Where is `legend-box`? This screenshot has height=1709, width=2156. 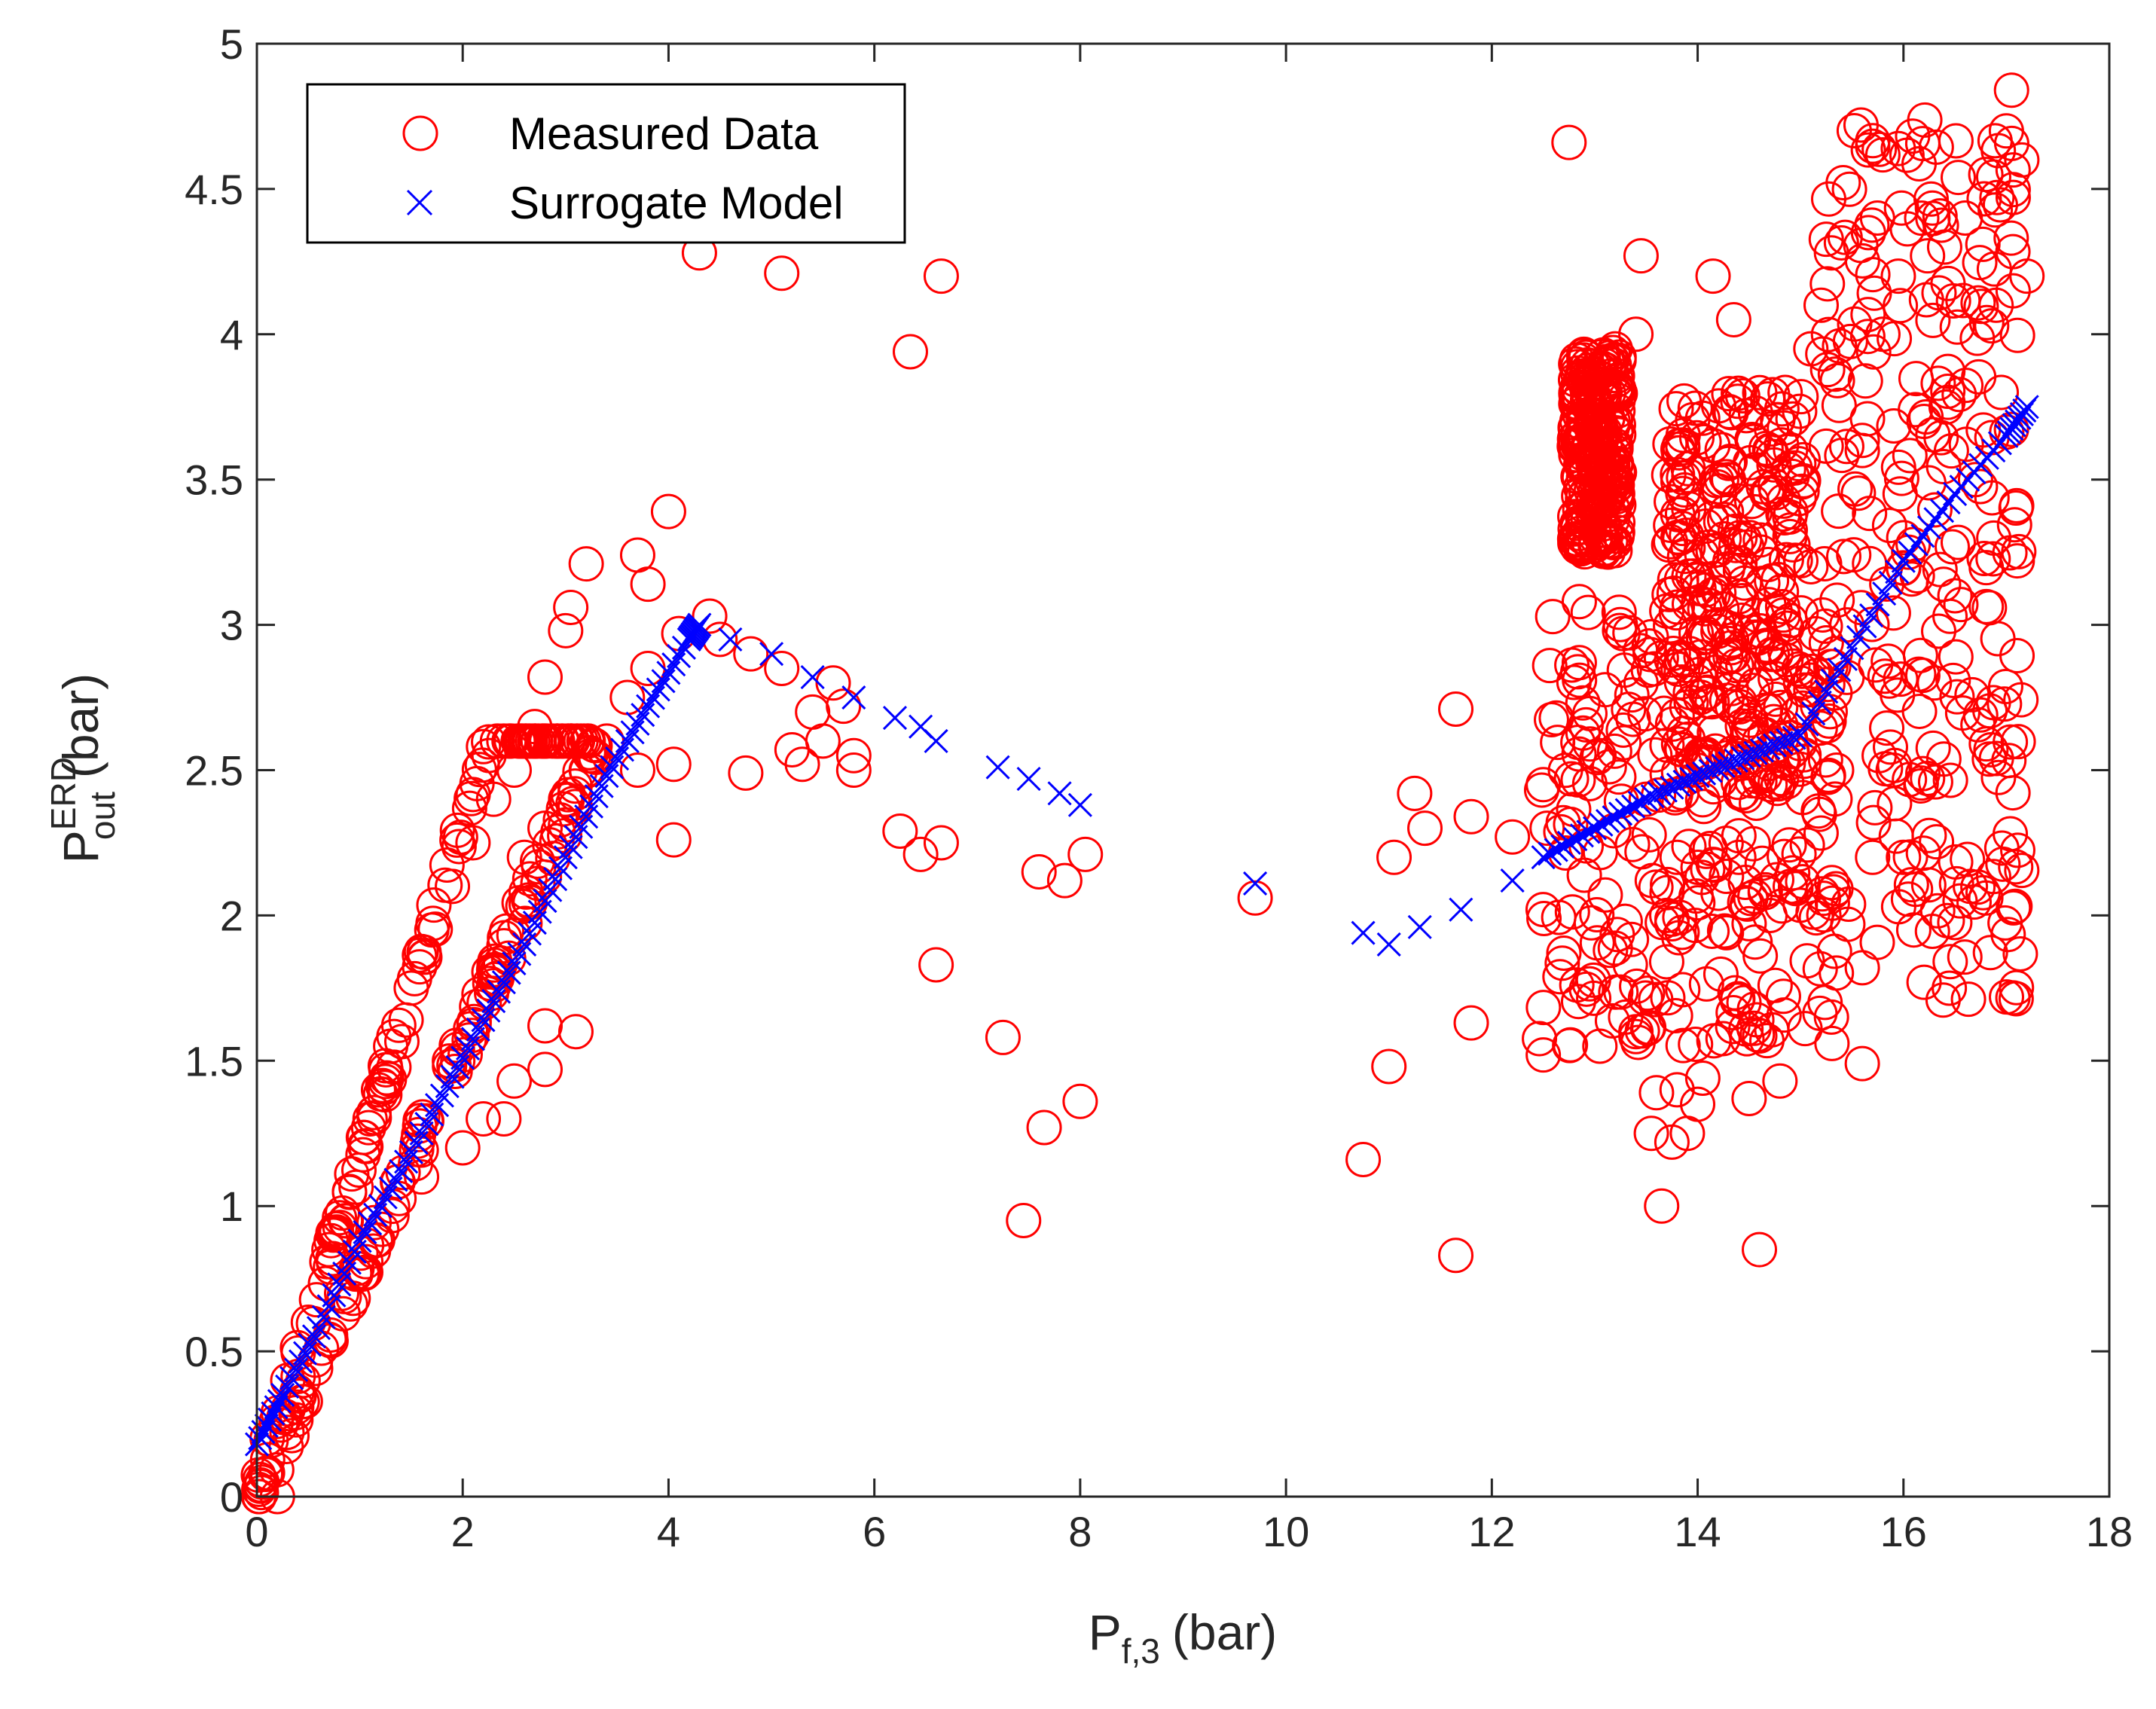
legend-box is located at coordinates (606, 163).